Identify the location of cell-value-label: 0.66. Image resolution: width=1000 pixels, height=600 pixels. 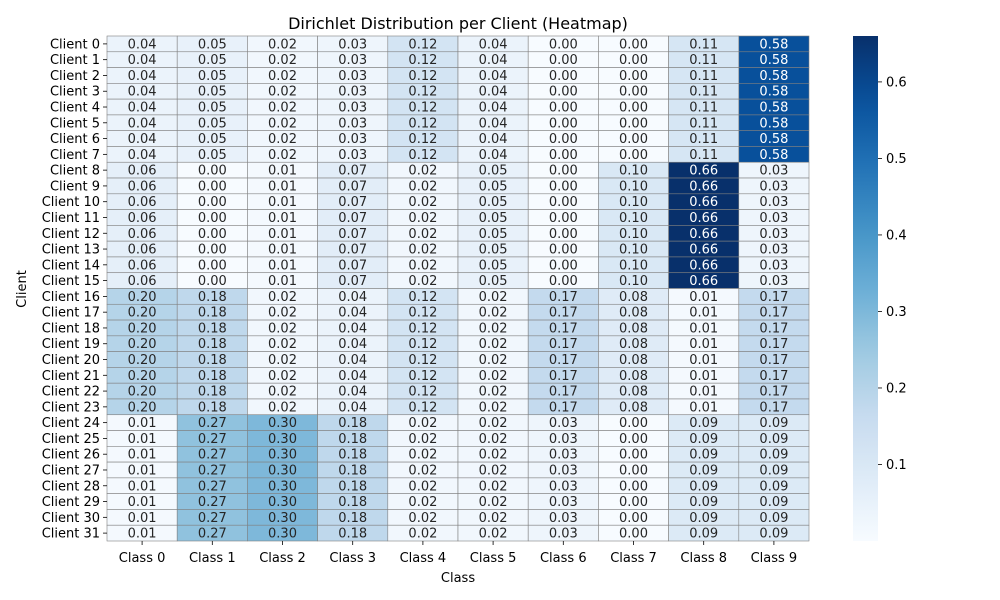
(703, 186).